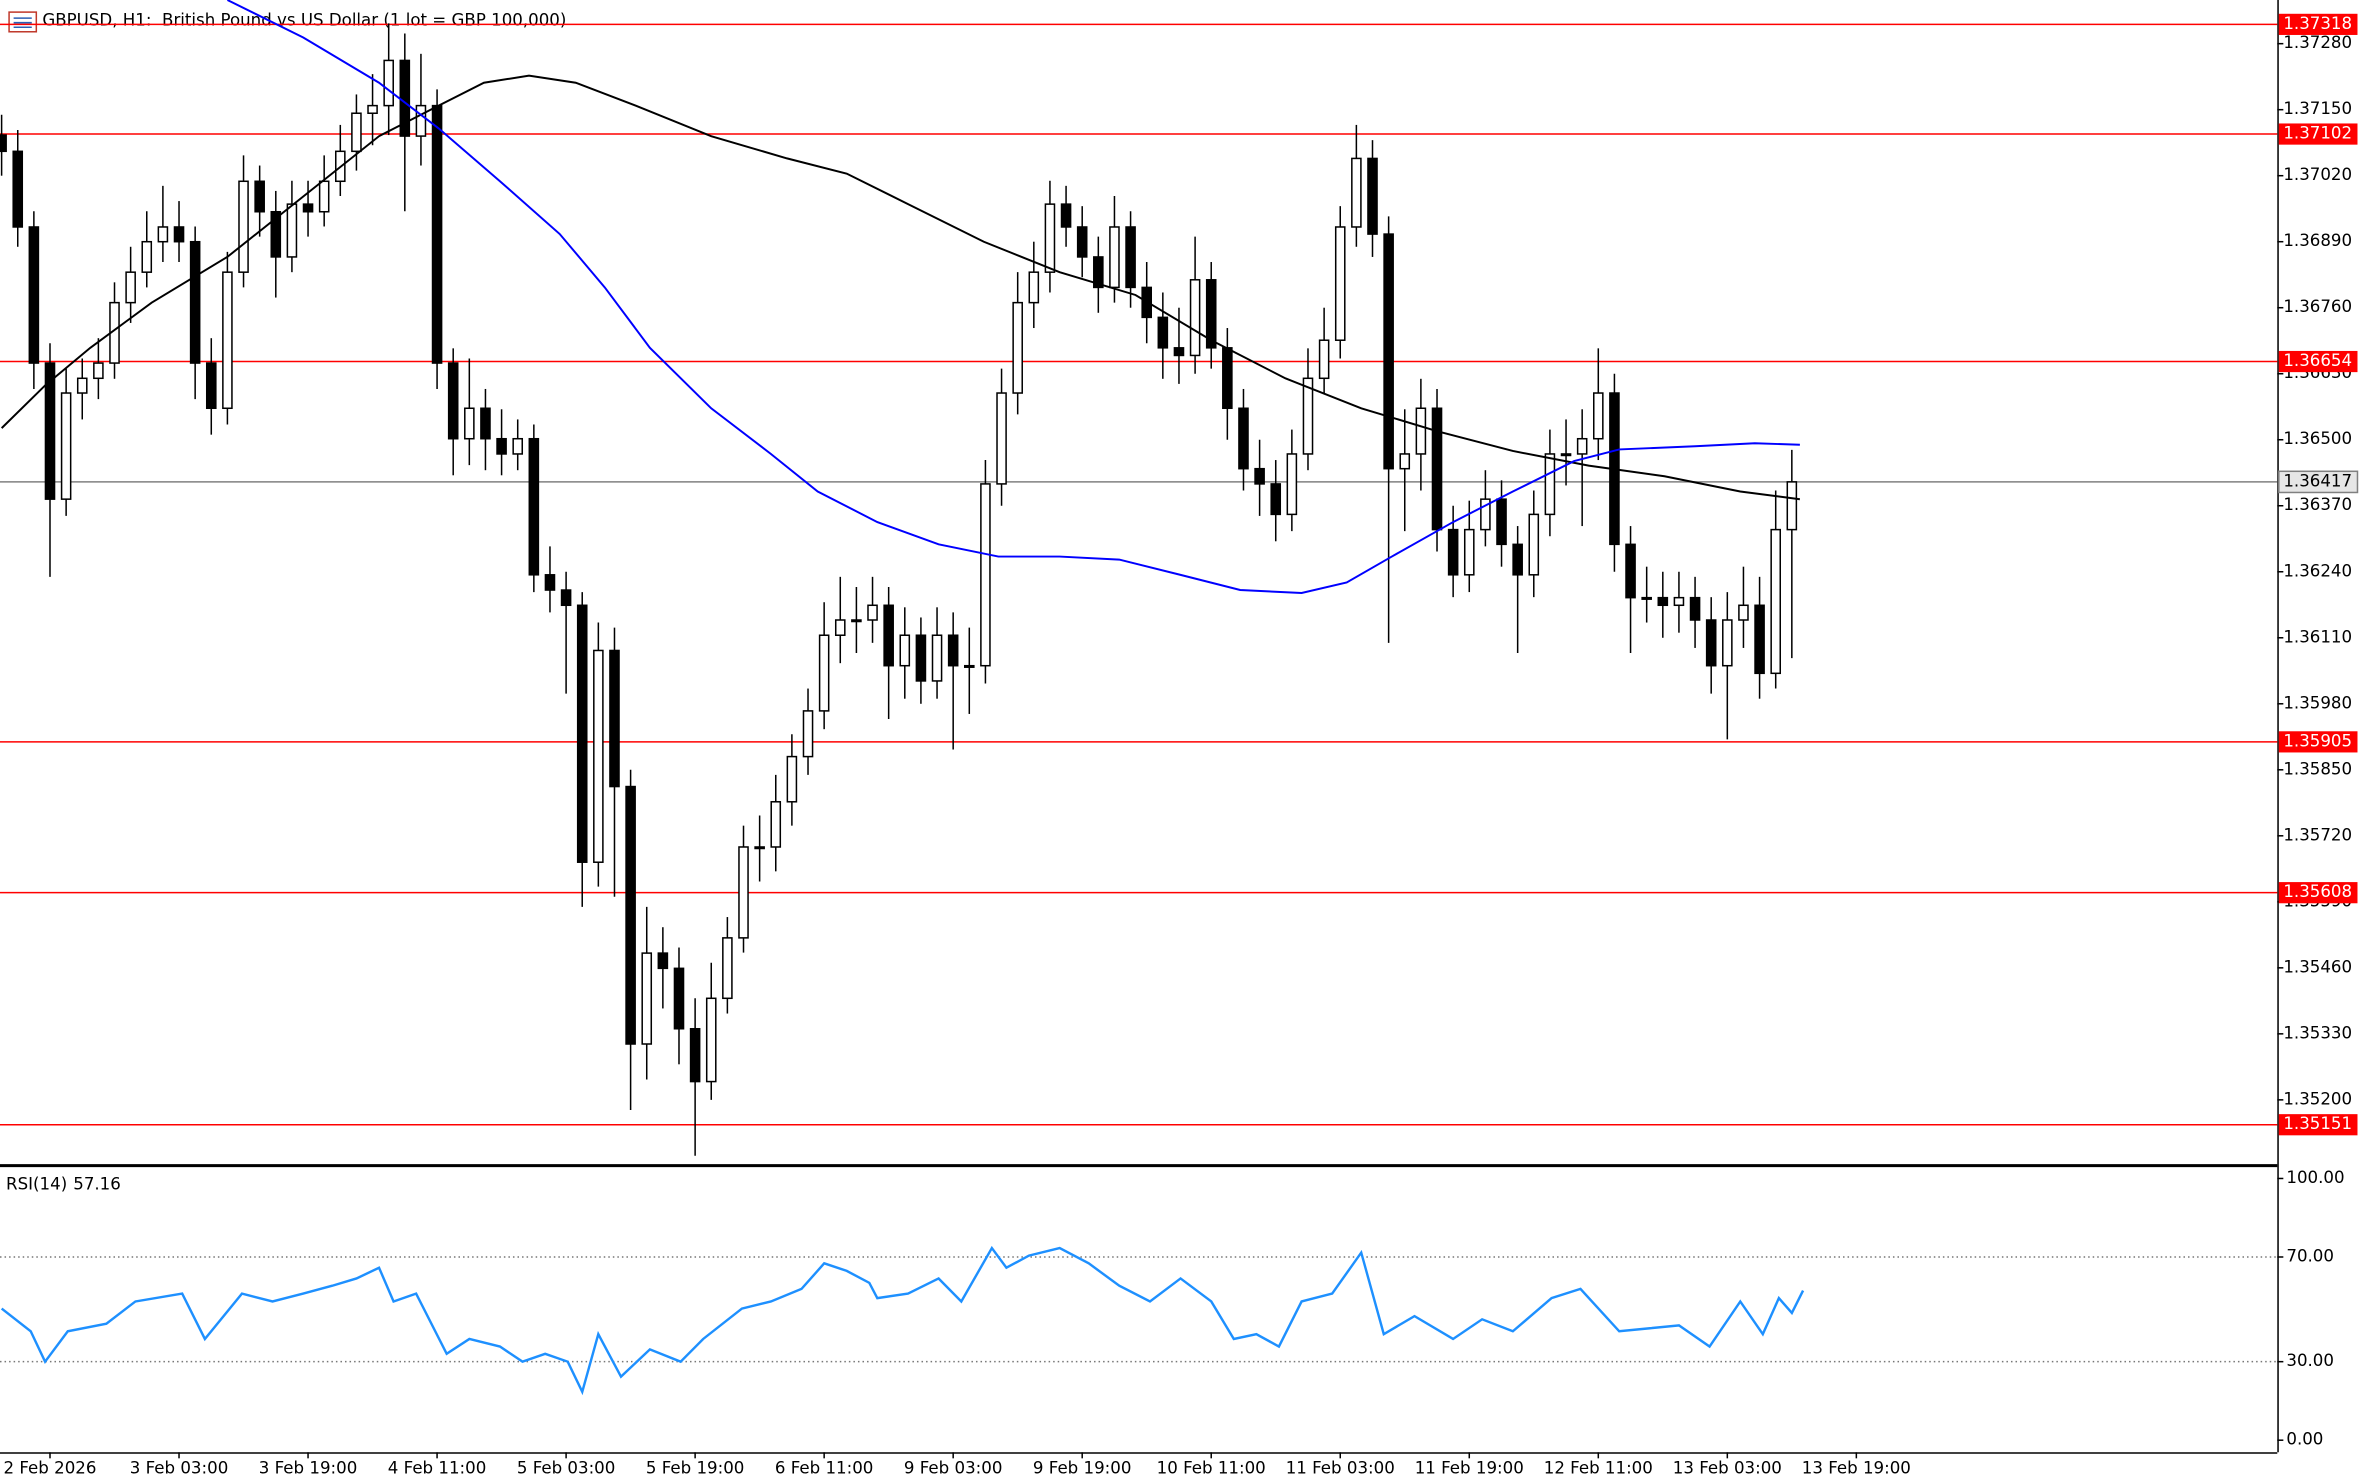 Image resolution: width=2359 pixels, height=1478 pixels. Describe the element at coordinates (2317, 966) in the screenshot. I see `y-tick-label: 1.35460` at that location.